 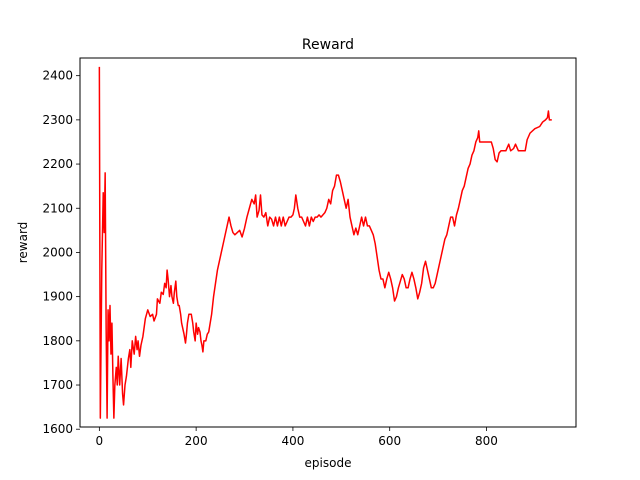 I want to click on chart-title: Reward, so click(x=328, y=45).